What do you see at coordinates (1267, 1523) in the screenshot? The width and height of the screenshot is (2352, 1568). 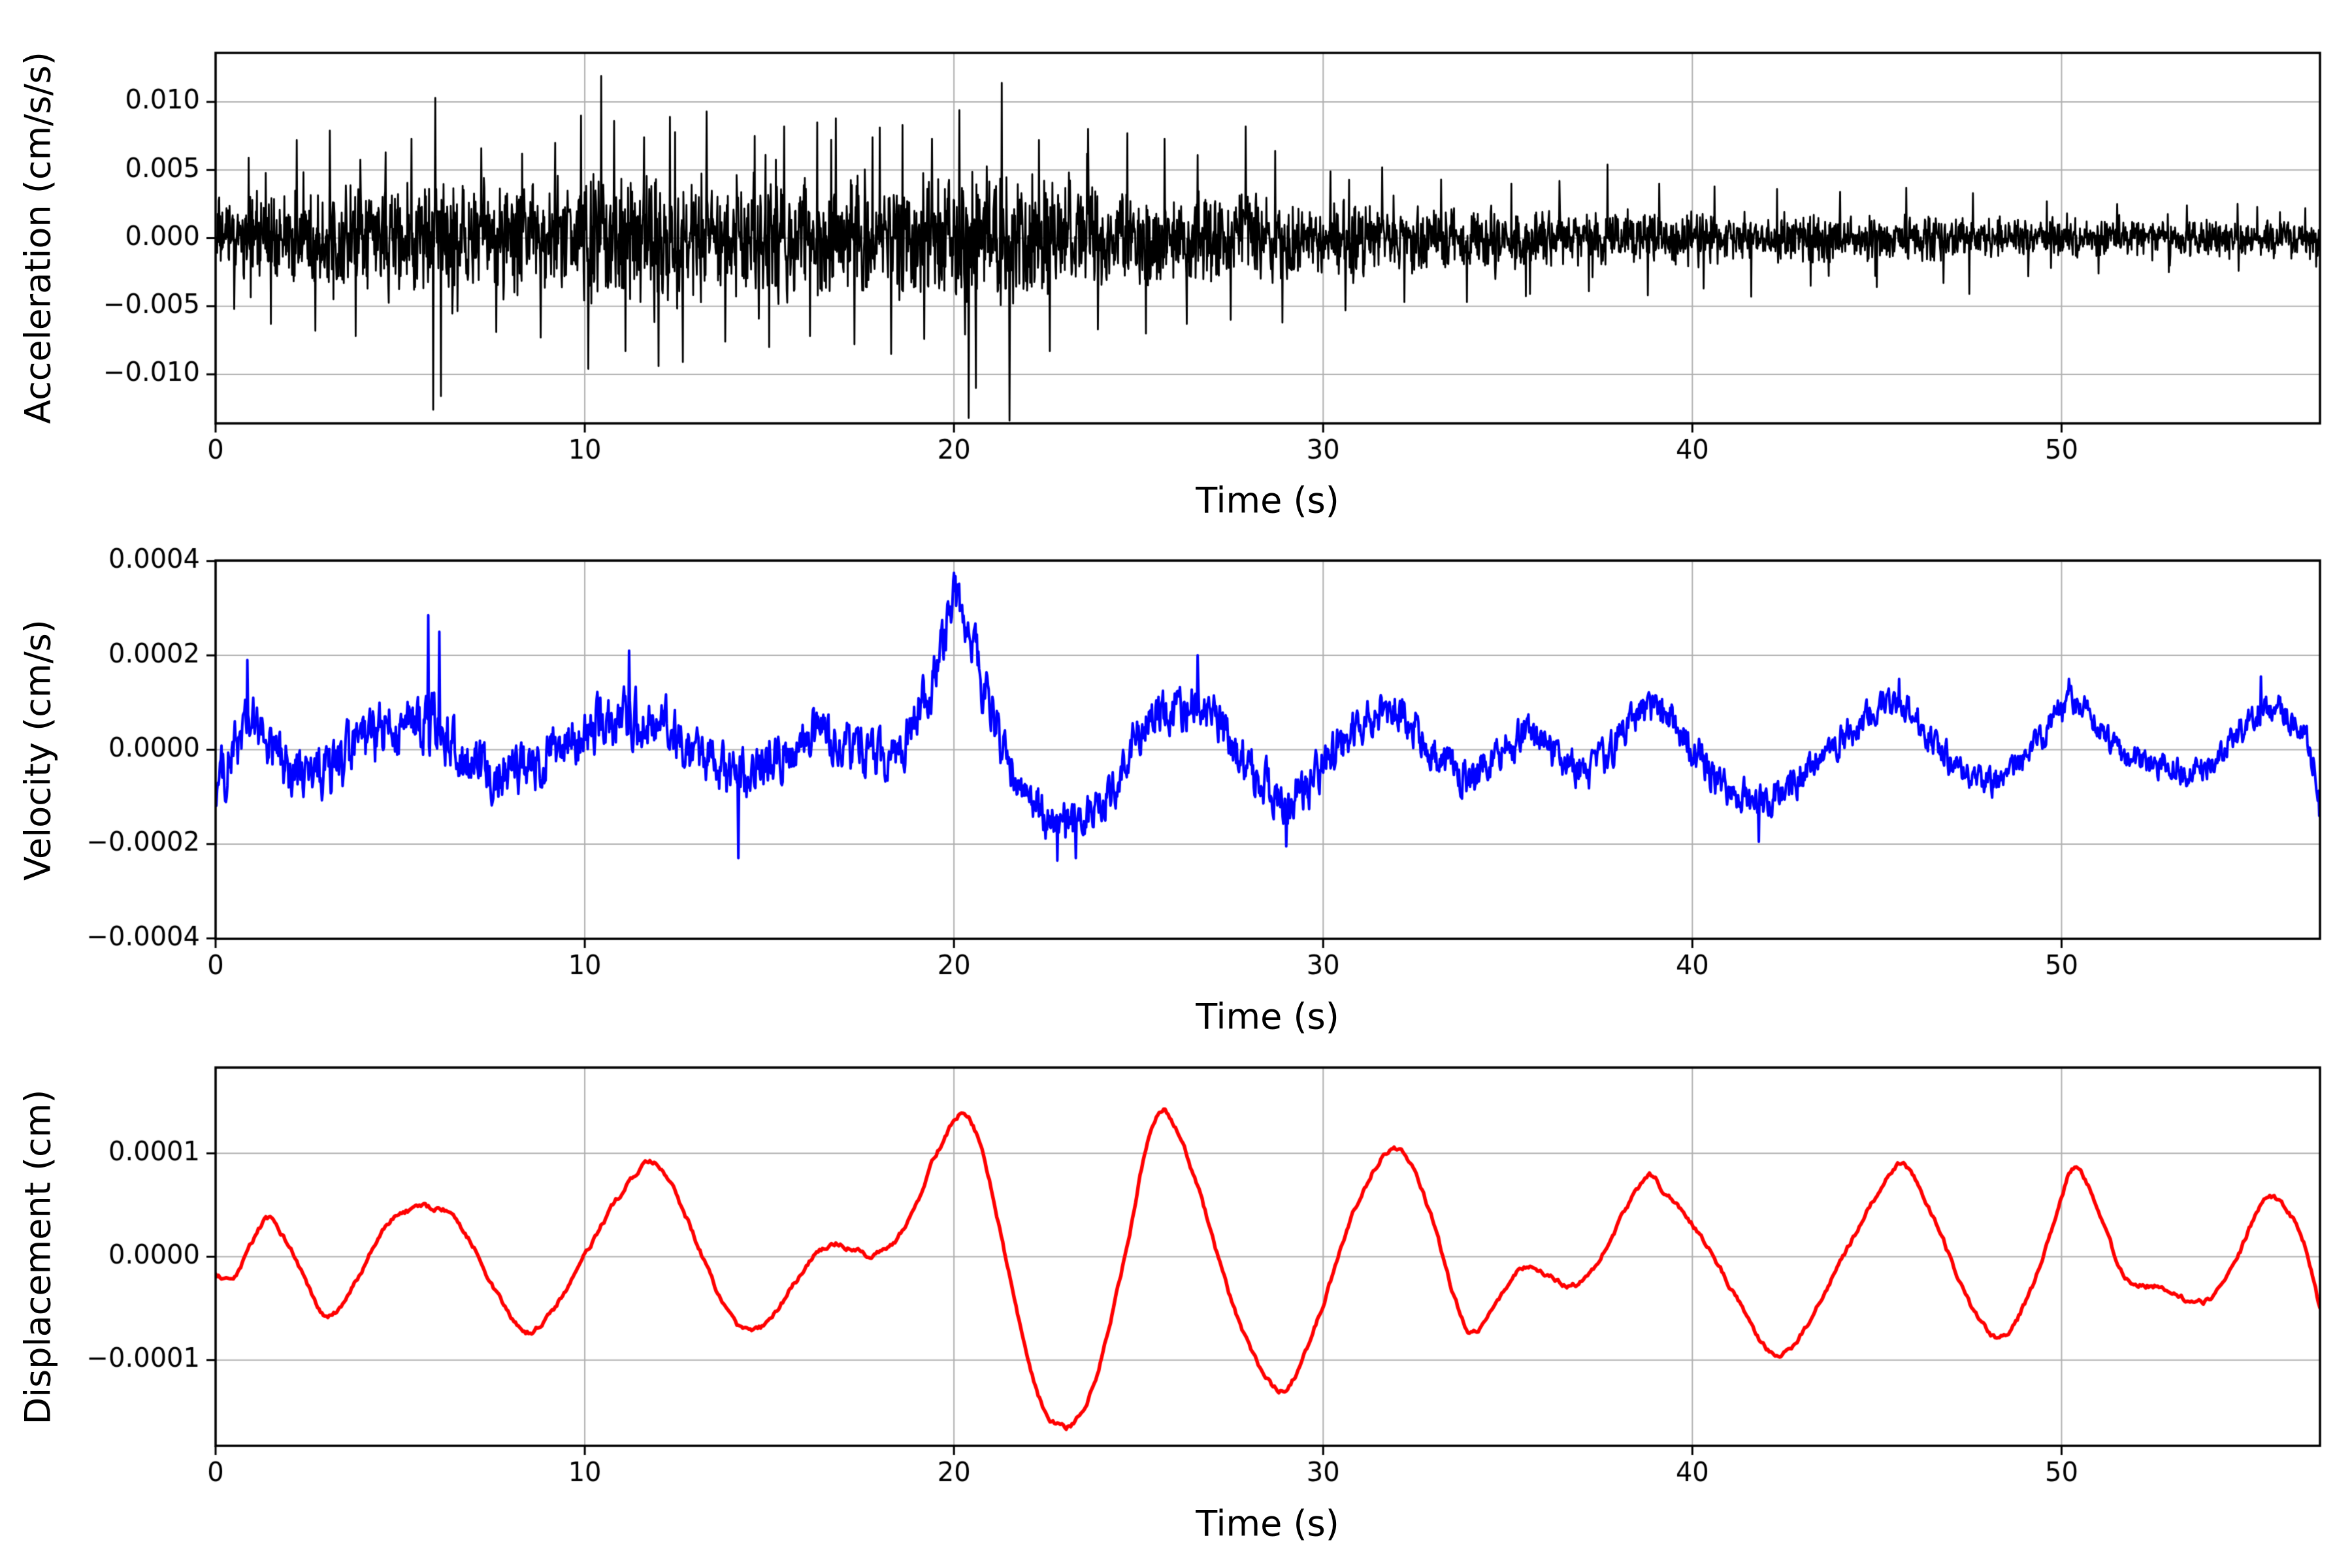 I see `displacement-x-axis-label: Time (s)` at bounding box center [1267, 1523].